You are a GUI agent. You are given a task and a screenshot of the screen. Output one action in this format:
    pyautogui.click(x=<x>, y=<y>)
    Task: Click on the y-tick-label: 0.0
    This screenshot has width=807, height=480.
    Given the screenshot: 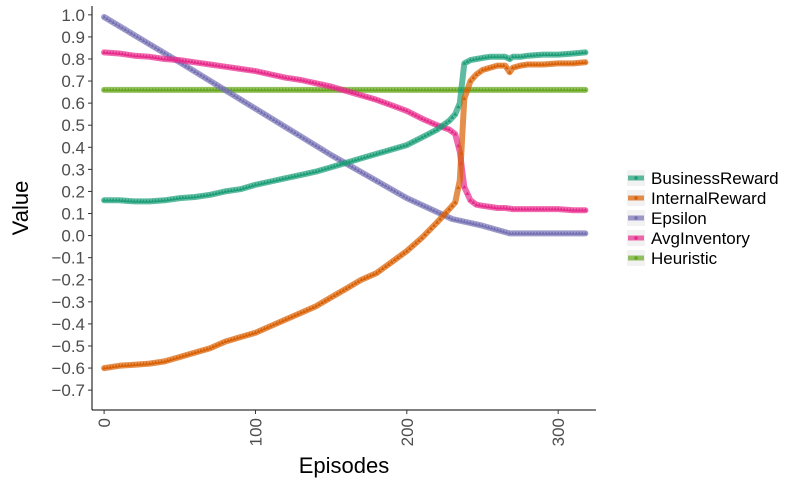 What is the action you would take?
    pyautogui.click(x=73, y=236)
    